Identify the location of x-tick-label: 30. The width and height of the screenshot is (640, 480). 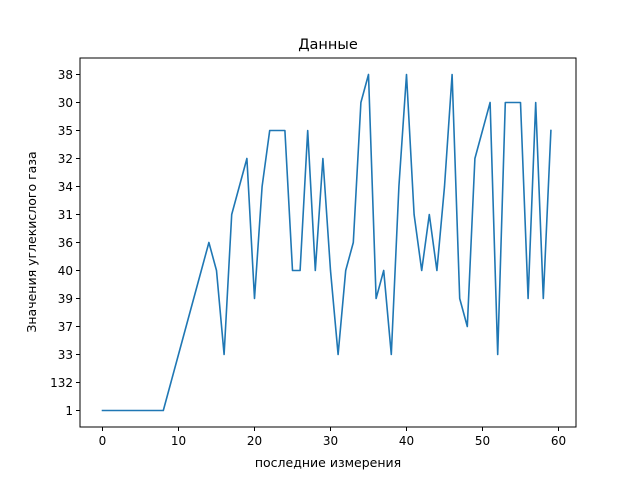
(330, 441).